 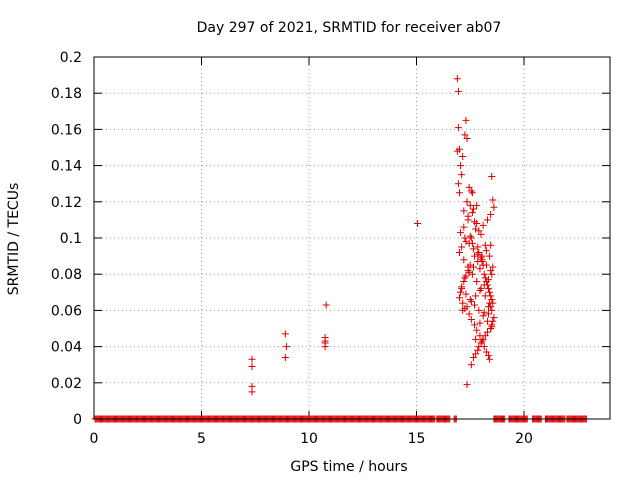 What do you see at coordinates (71, 239) in the screenshot?
I see `y-tick-label: 0.1` at bounding box center [71, 239].